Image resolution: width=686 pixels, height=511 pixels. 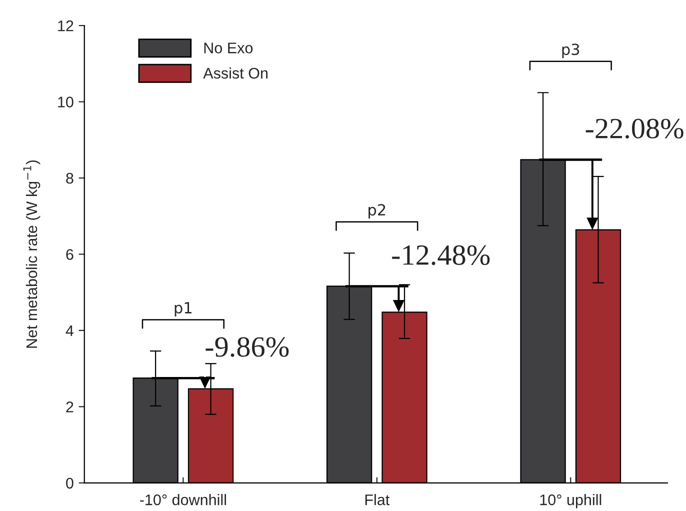 What do you see at coordinates (70, 407) in the screenshot?
I see `y-tick-label: 2` at bounding box center [70, 407].